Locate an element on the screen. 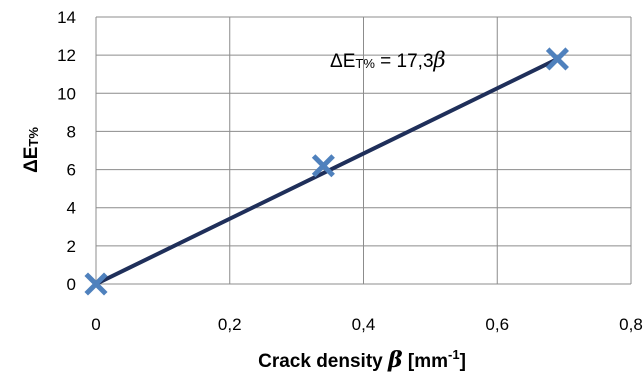 Image resolution: width=644 pixels, height=380 pixels. x-axis-title-superscript: -1 is located at coordinates (454, 354).